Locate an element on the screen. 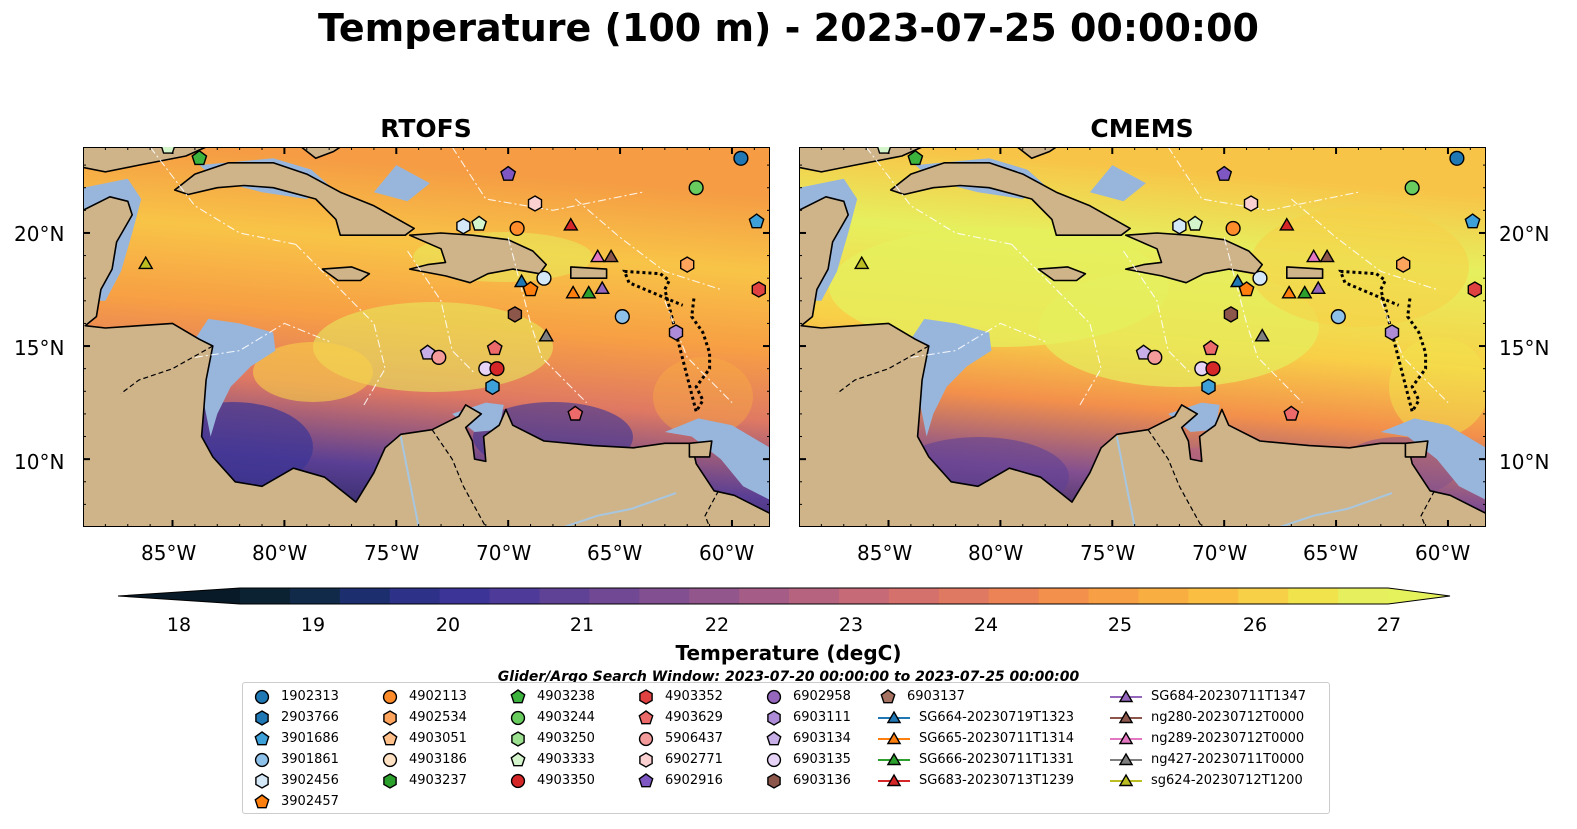 This screenshot has width=1577, height=829. circle-marker-icon is located at coordinates (262, 696).